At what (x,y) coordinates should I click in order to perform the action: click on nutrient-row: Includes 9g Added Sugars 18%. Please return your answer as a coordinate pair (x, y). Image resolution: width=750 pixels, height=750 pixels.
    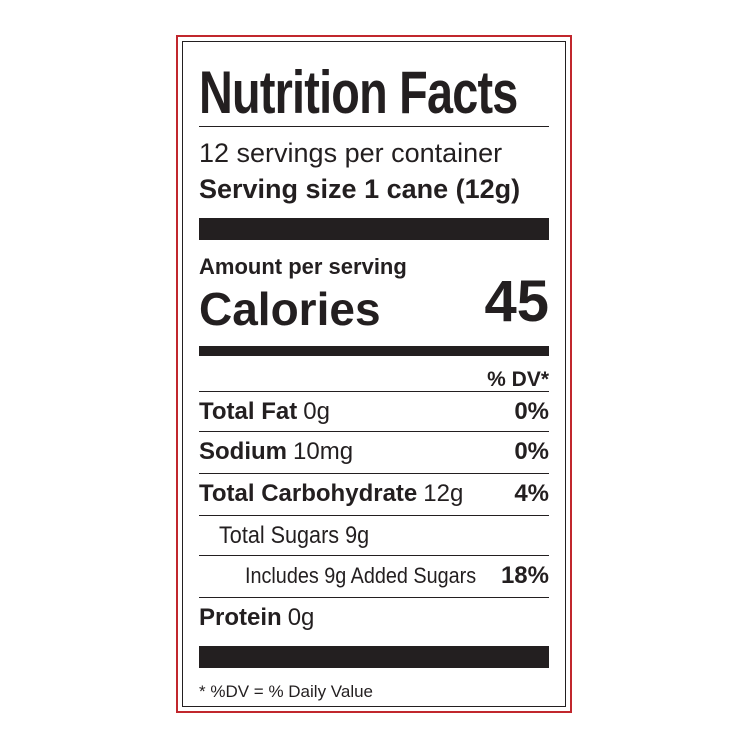
    Looking at the image, I should click on (374, 576).